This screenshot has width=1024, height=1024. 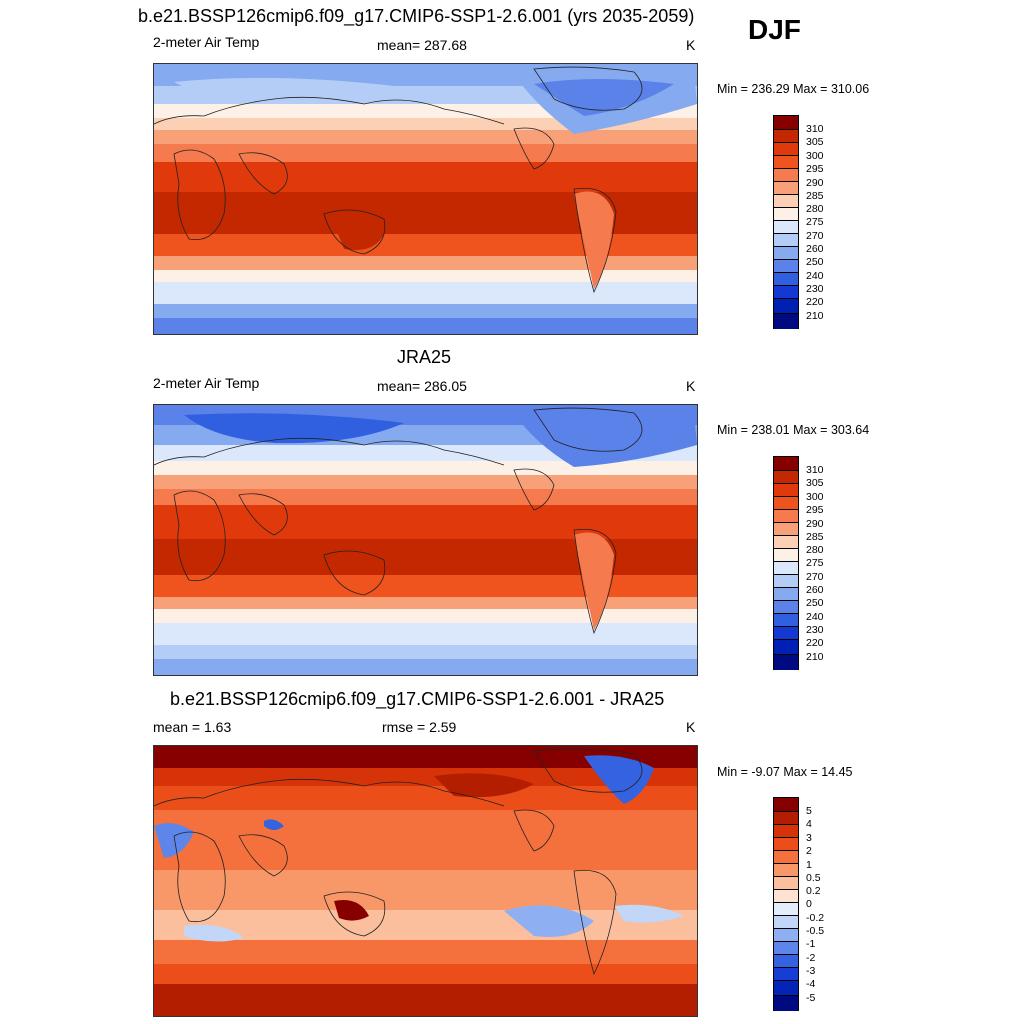 I want to click on panel-2-mean-label: mean= 286.05, so click(x=422, y=386).